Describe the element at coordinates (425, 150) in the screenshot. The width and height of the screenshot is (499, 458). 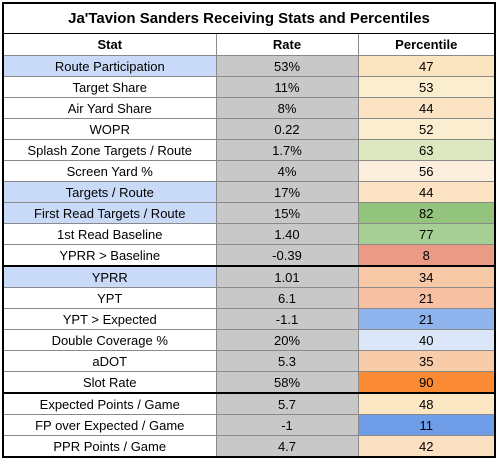
I see `percentile-cell: 63` at that location.